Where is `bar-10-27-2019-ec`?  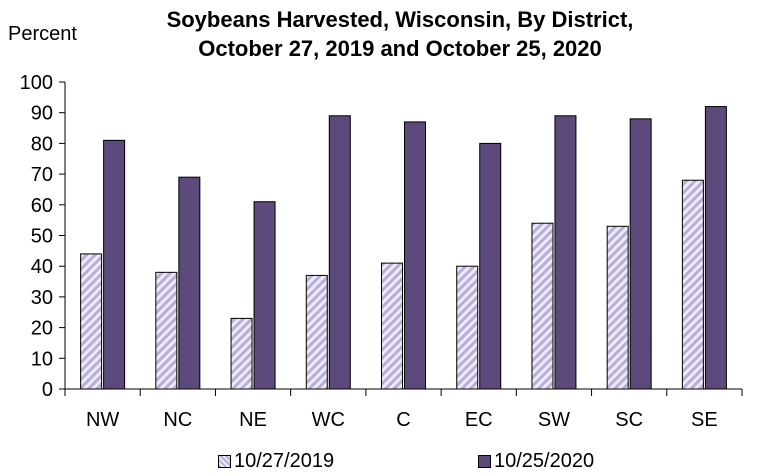 bar-10-27-2019-ec is located at coordinates (467, 327).